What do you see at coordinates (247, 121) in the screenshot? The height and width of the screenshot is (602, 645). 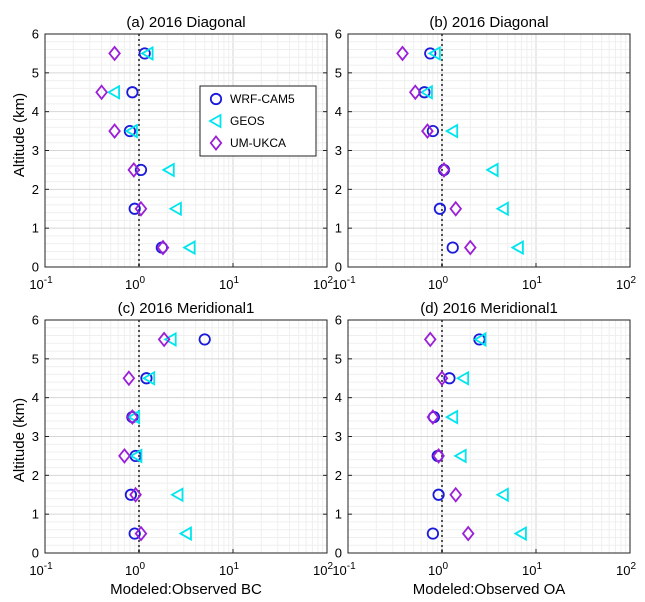 I see `legend-label: GEOS` at bounding box center [247, 121].